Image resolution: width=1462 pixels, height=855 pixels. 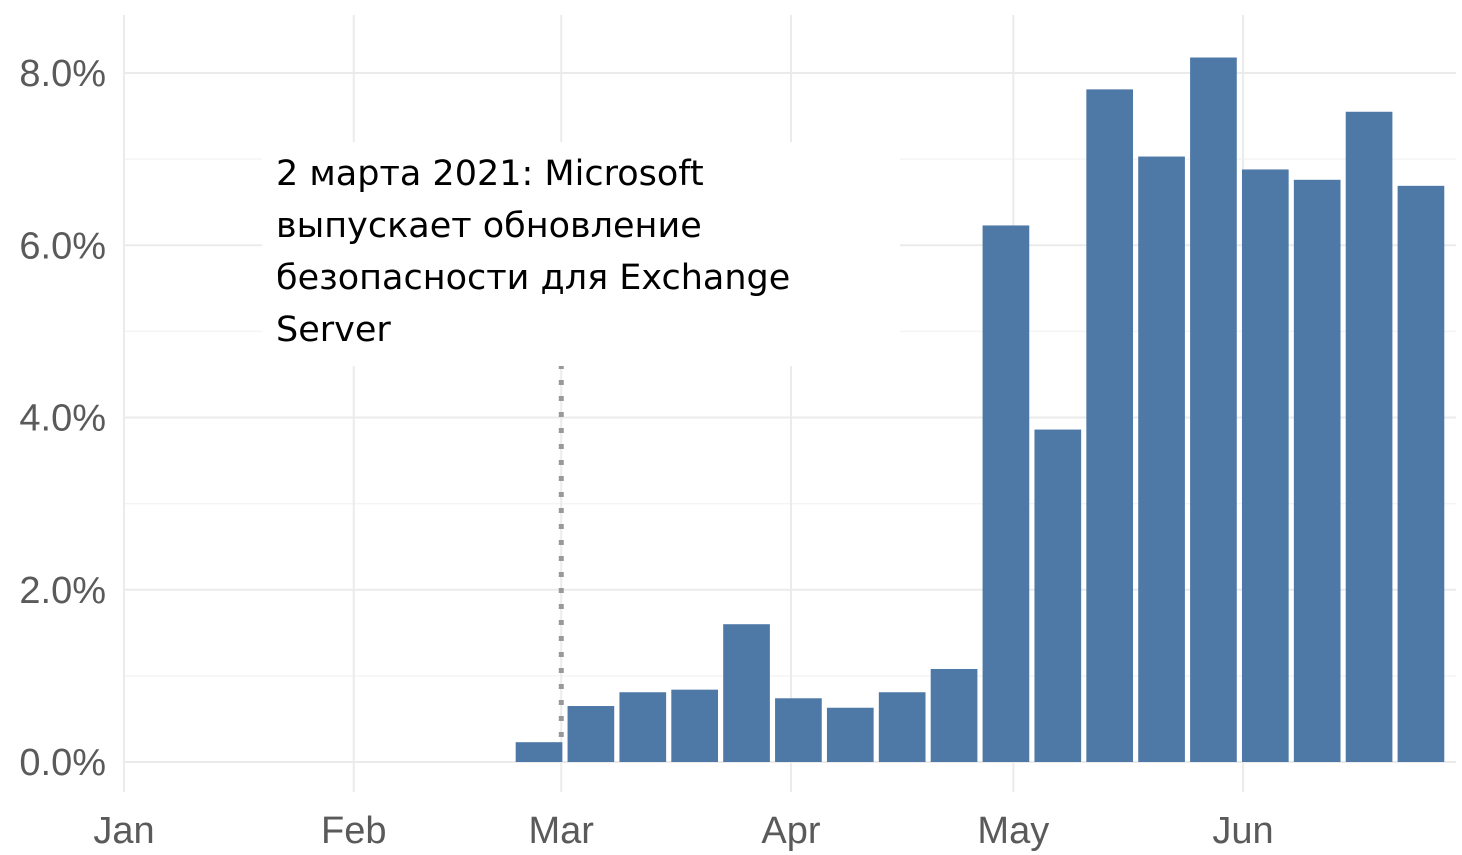 I want to click on y-axis-labels: 0.0% 2.0% 4.0% 6.0% 8.0%, so click(x=62, y=418).